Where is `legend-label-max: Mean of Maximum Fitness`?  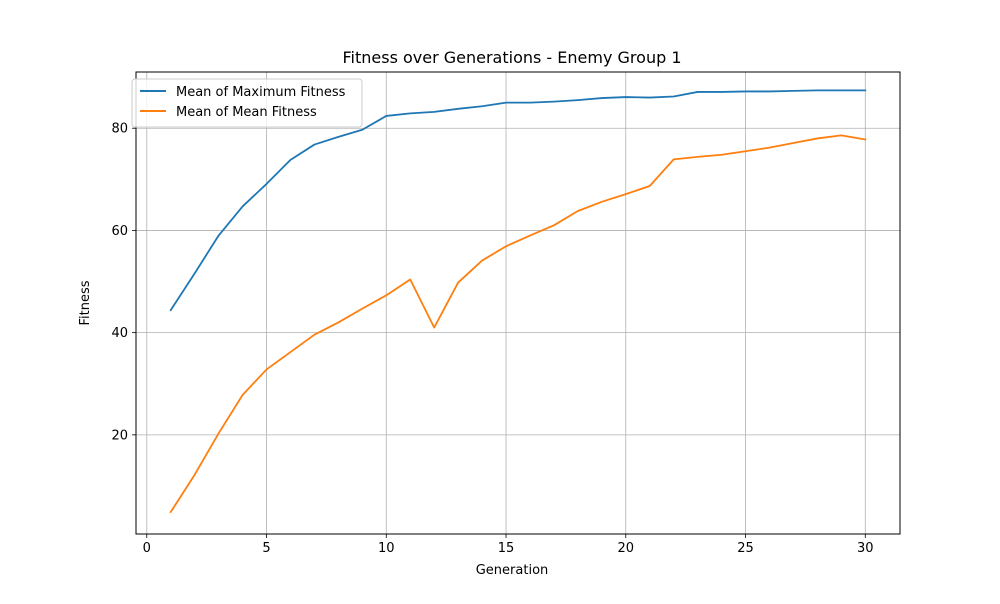
legend-label-max: Mean of Maximum Fitness is located at coordinates (261, 92).